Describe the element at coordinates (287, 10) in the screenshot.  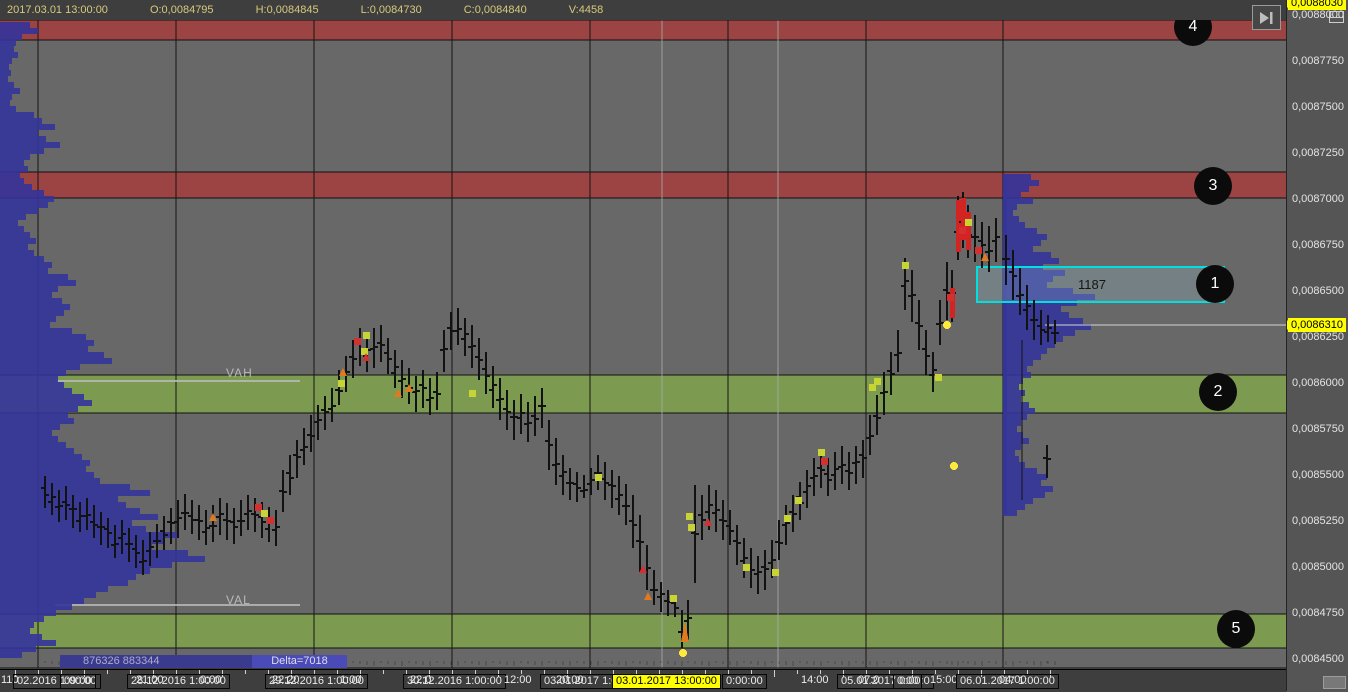
I see `bar-high: H:0,0084845` at that location.